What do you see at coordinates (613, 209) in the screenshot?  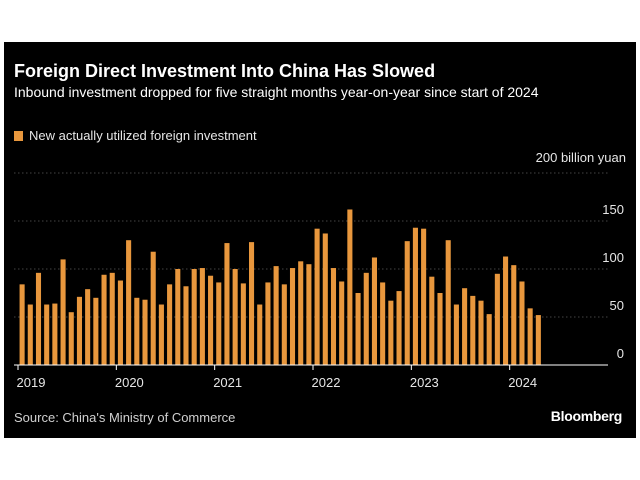 I see `y-tick-label: 150` at bounding box center [613, 209].